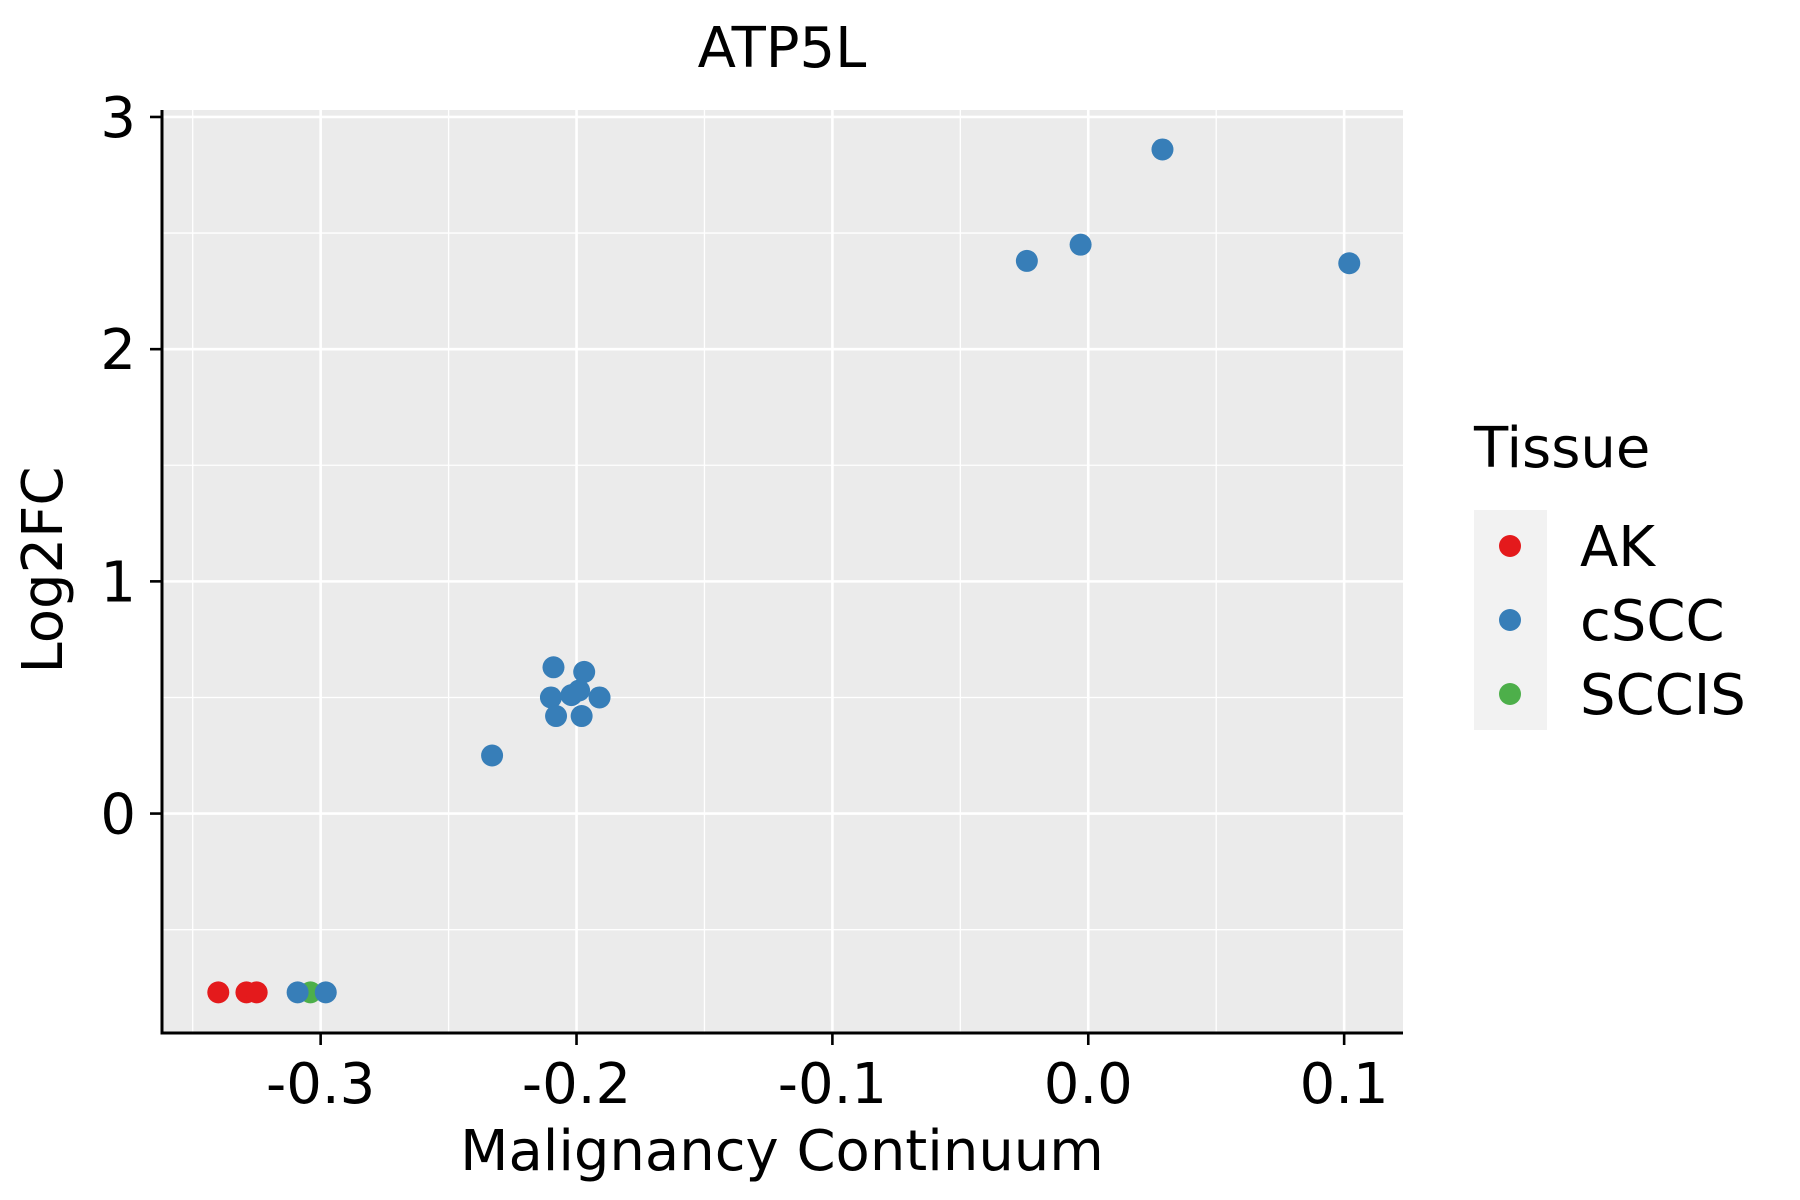 Image resolution: width=1800 pixels, height=1200 pixels. What do you see at coordinates (118, 582) in the screenshot?
I see `y-tick-label: 1` at bounding box center [118, 582].